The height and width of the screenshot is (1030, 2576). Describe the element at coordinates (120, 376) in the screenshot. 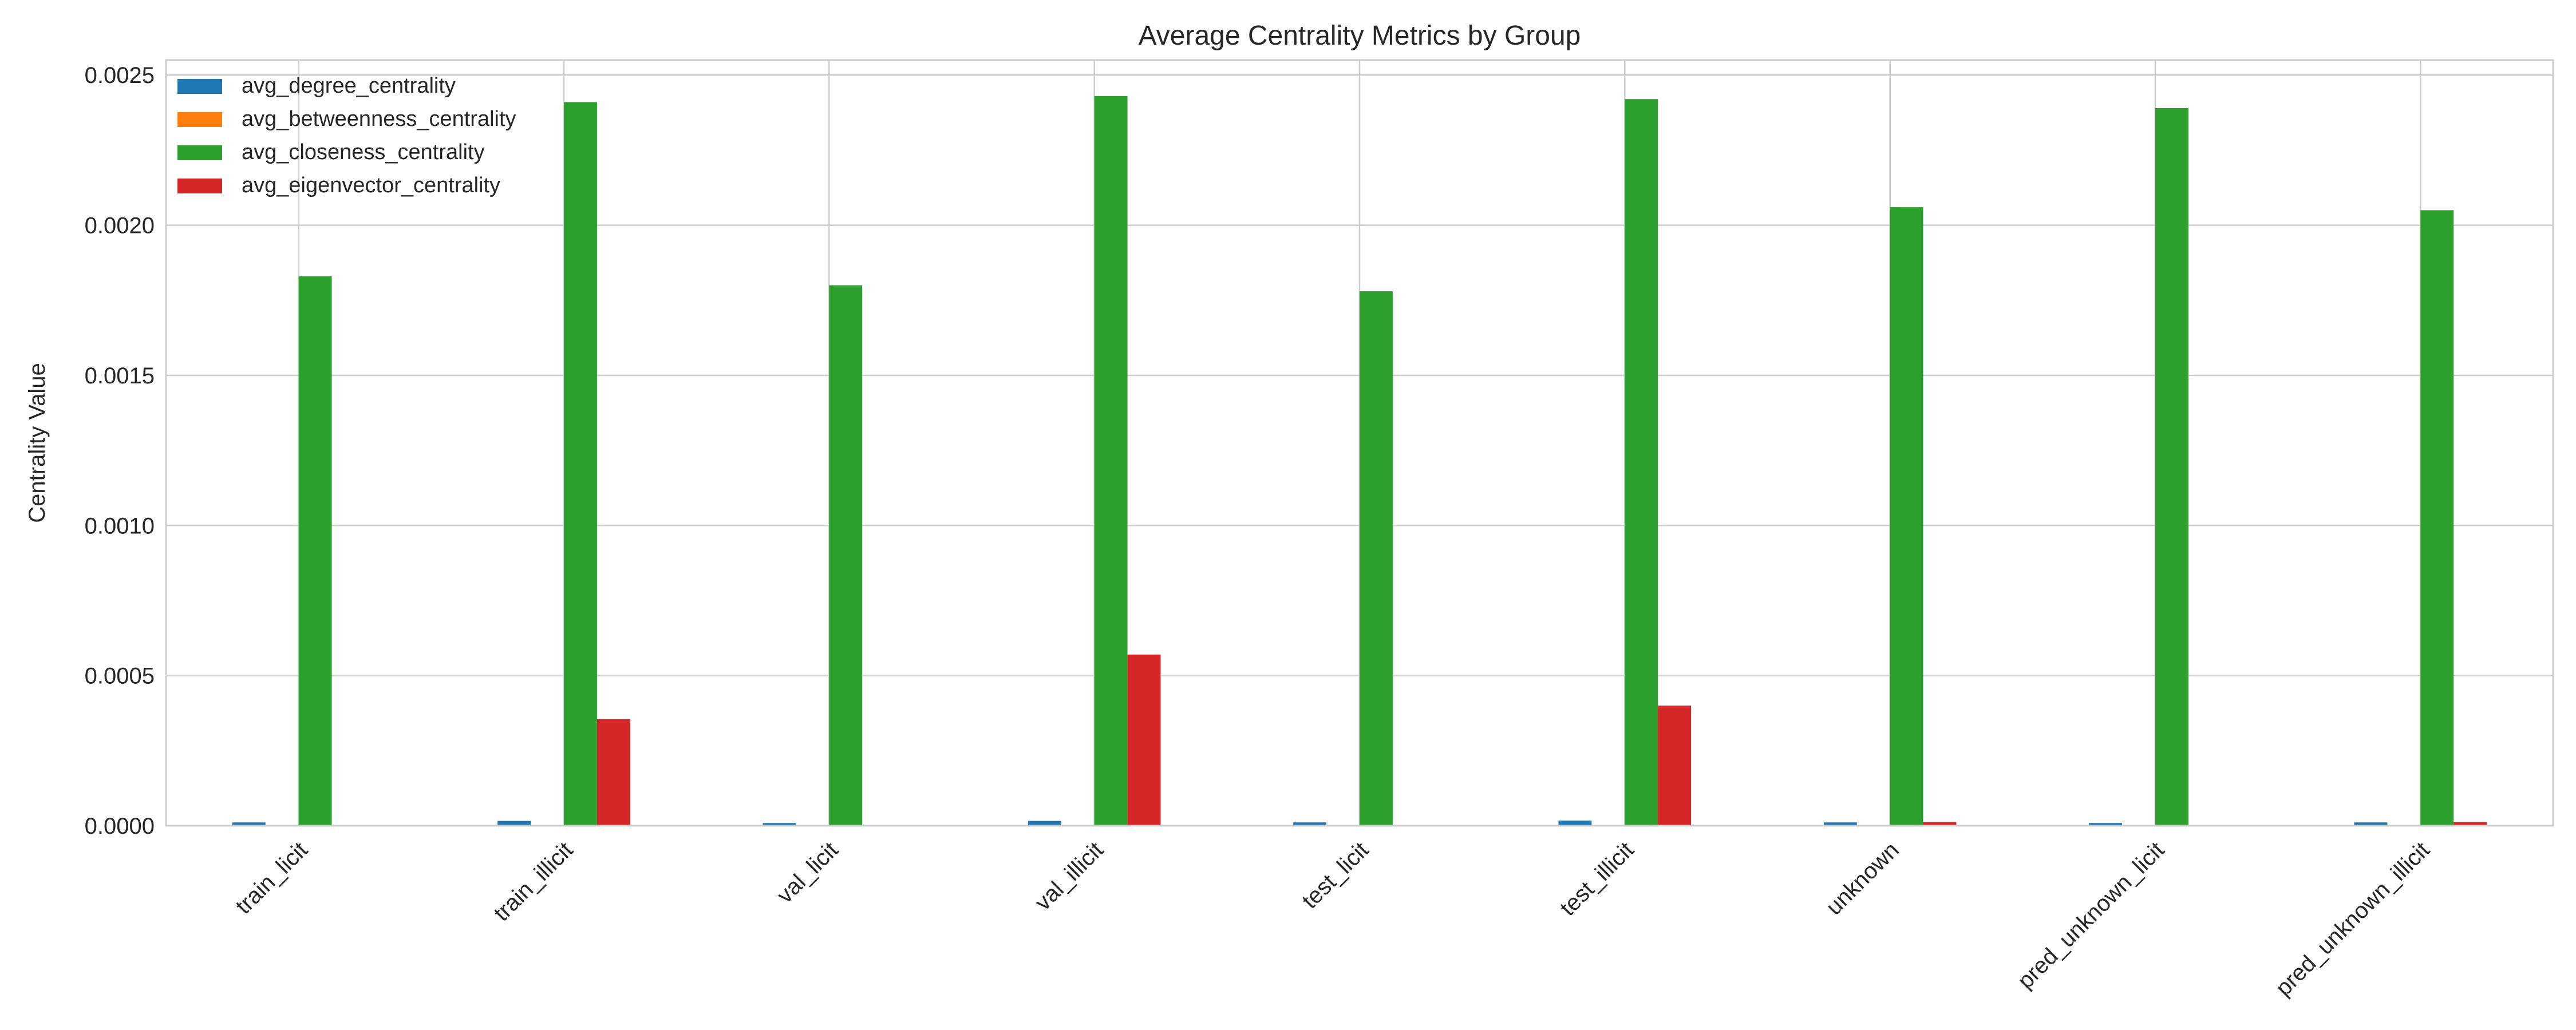

I see `y-tick-label: 0.0015` at that location.